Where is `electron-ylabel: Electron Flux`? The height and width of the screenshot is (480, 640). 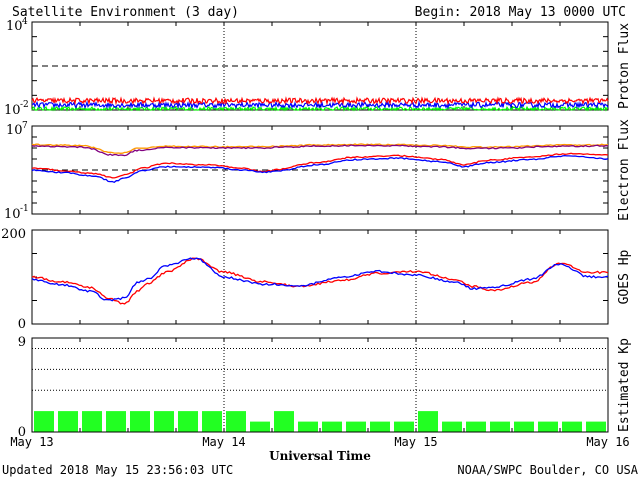
electron-ylabel: Electron Flux is located at coordinates (624, 170).